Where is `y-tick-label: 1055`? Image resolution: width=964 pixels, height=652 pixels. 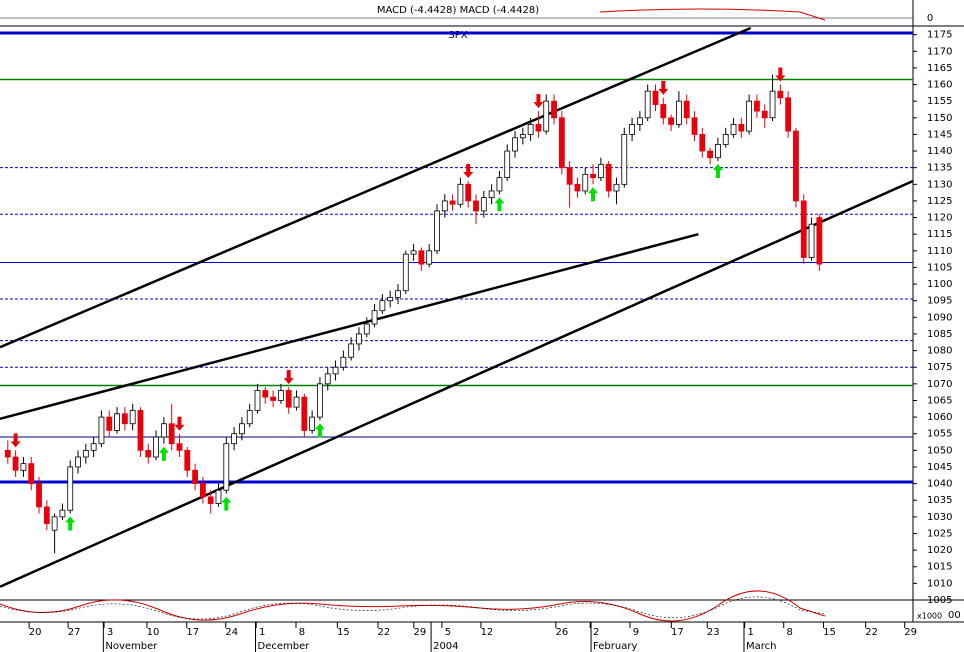 y-tick-label: 1055 is located at coordinates (939, 434).